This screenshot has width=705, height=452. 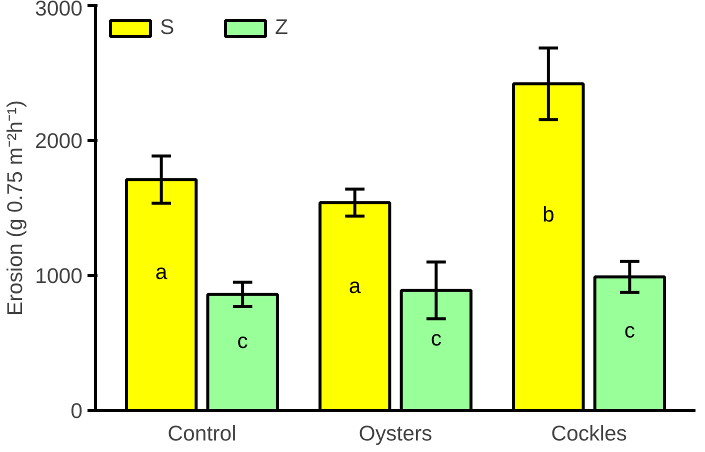 What do you see at coordinates (59, 141) in the screenshot?
I see `y-tick-label: 2000` at bounding box center [59, 141].